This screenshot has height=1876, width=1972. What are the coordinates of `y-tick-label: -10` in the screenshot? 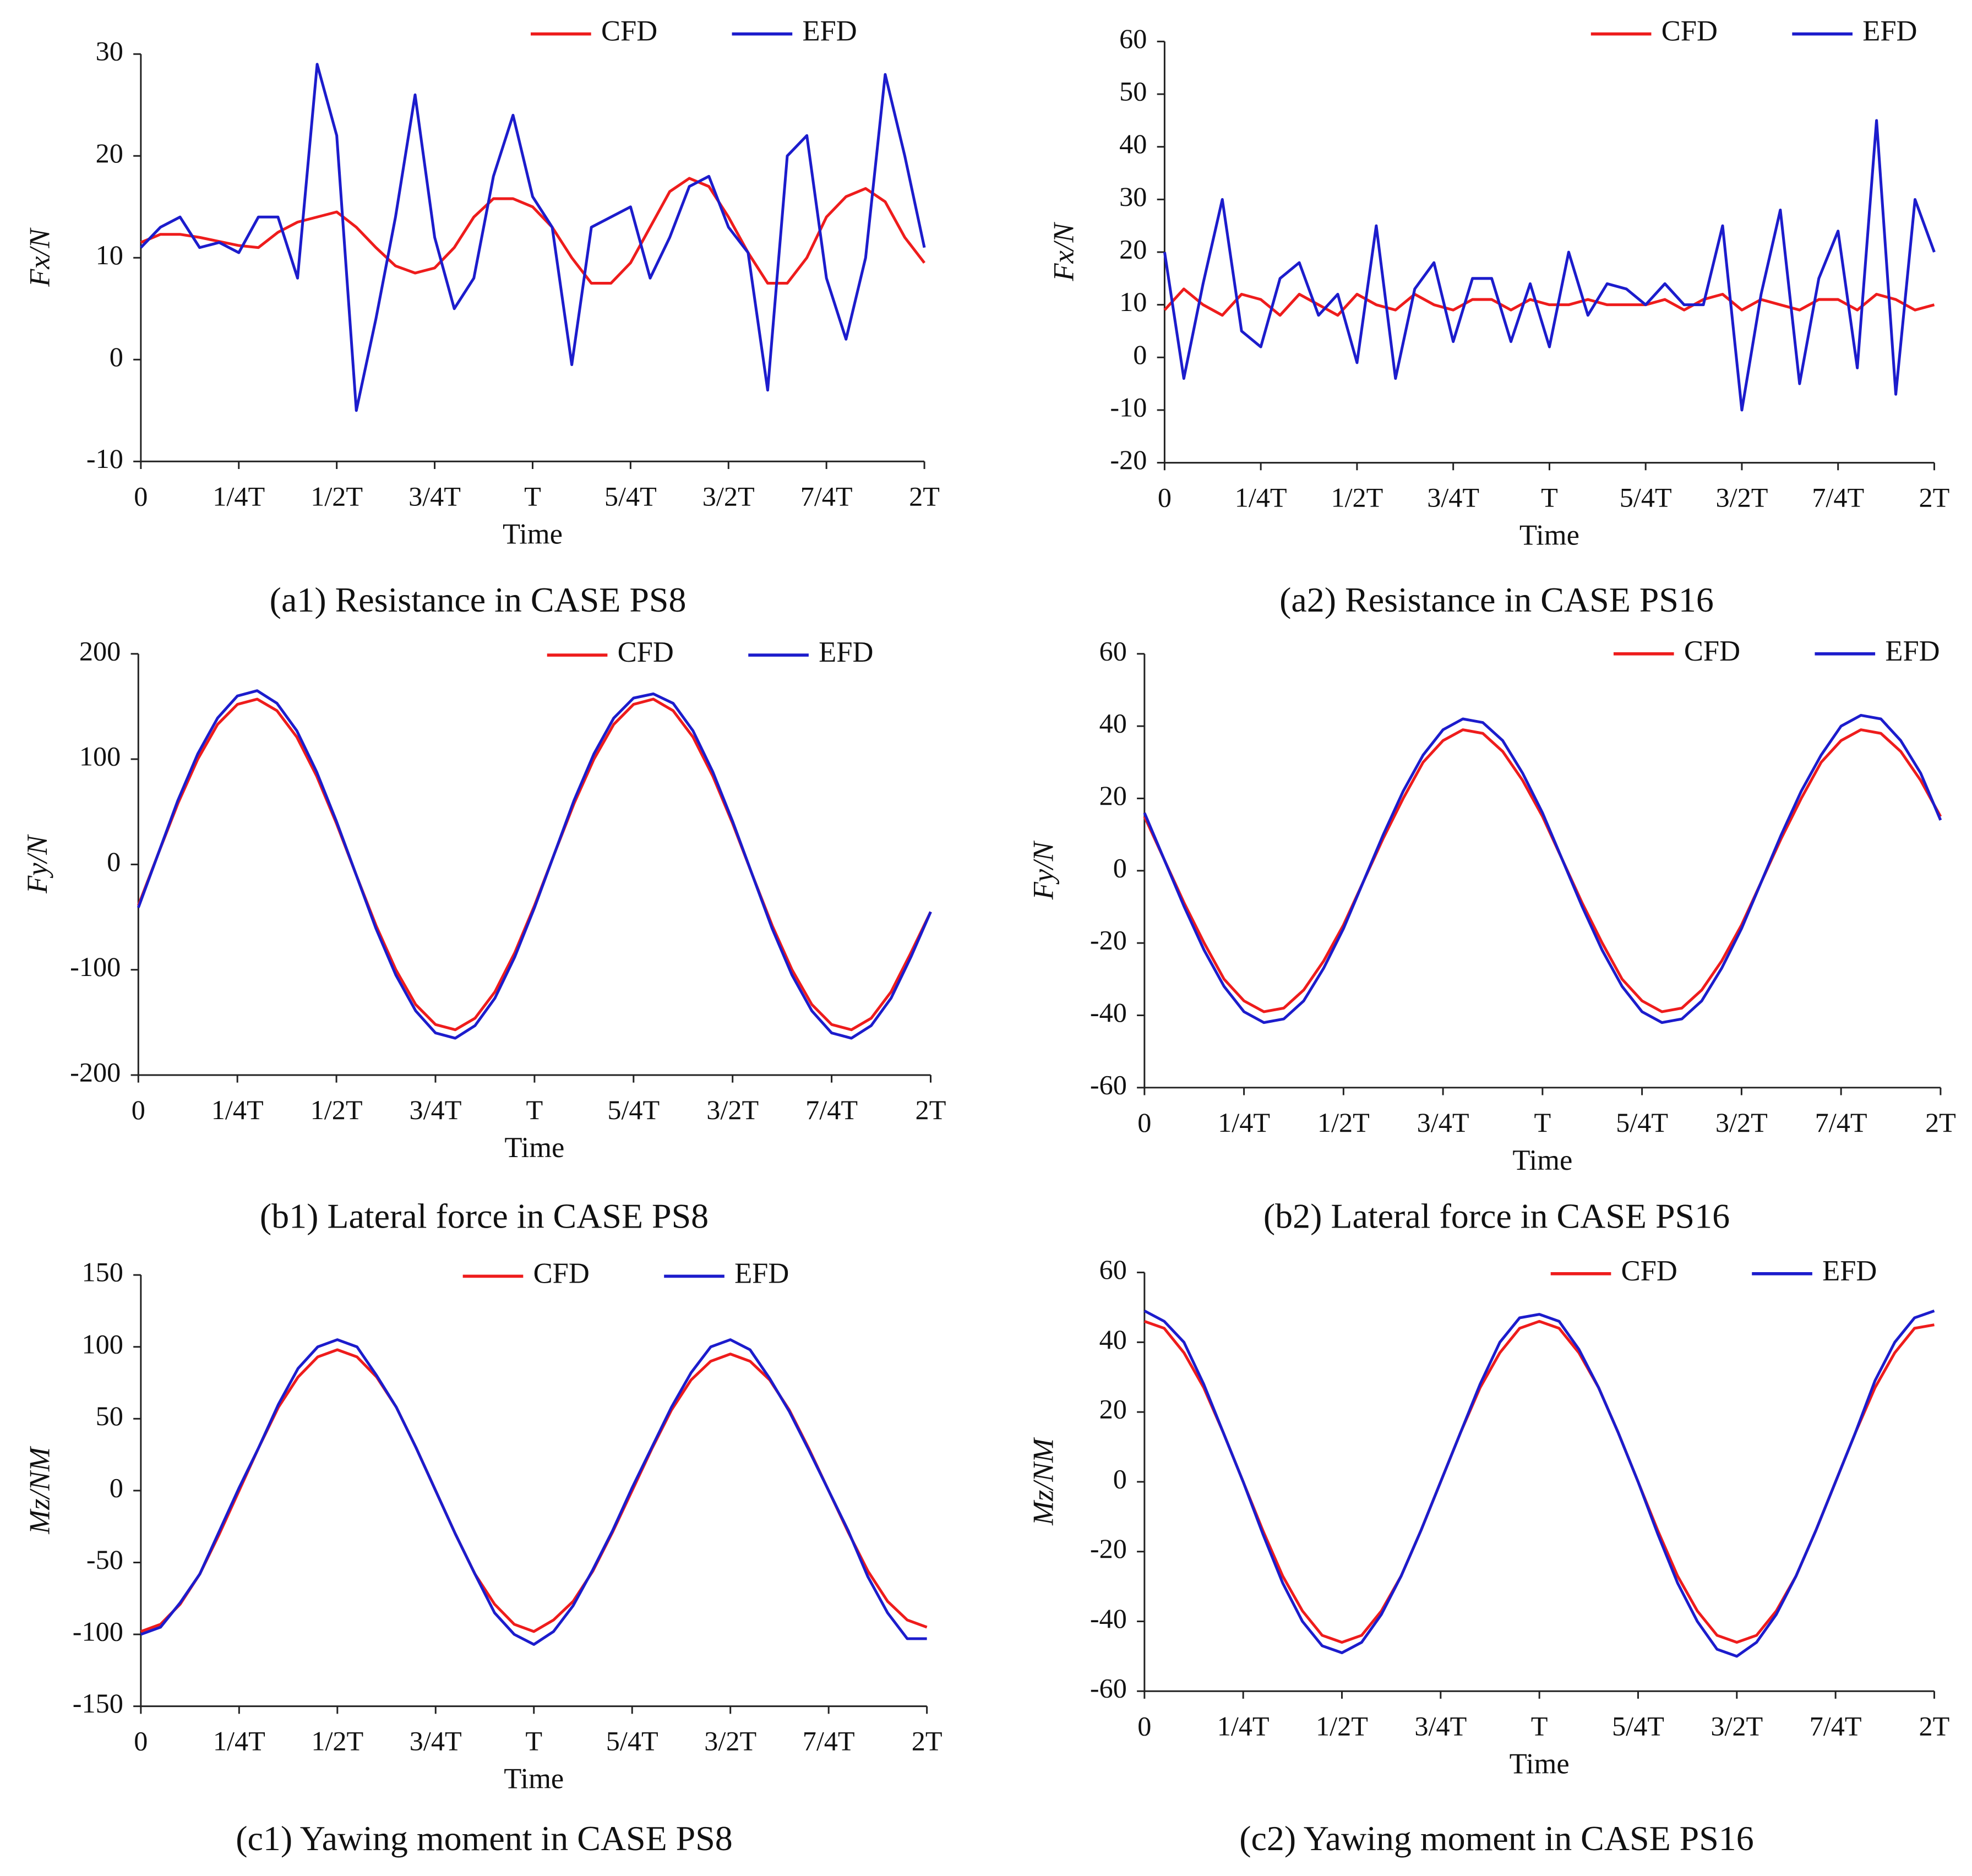 It's located at (104, 459).